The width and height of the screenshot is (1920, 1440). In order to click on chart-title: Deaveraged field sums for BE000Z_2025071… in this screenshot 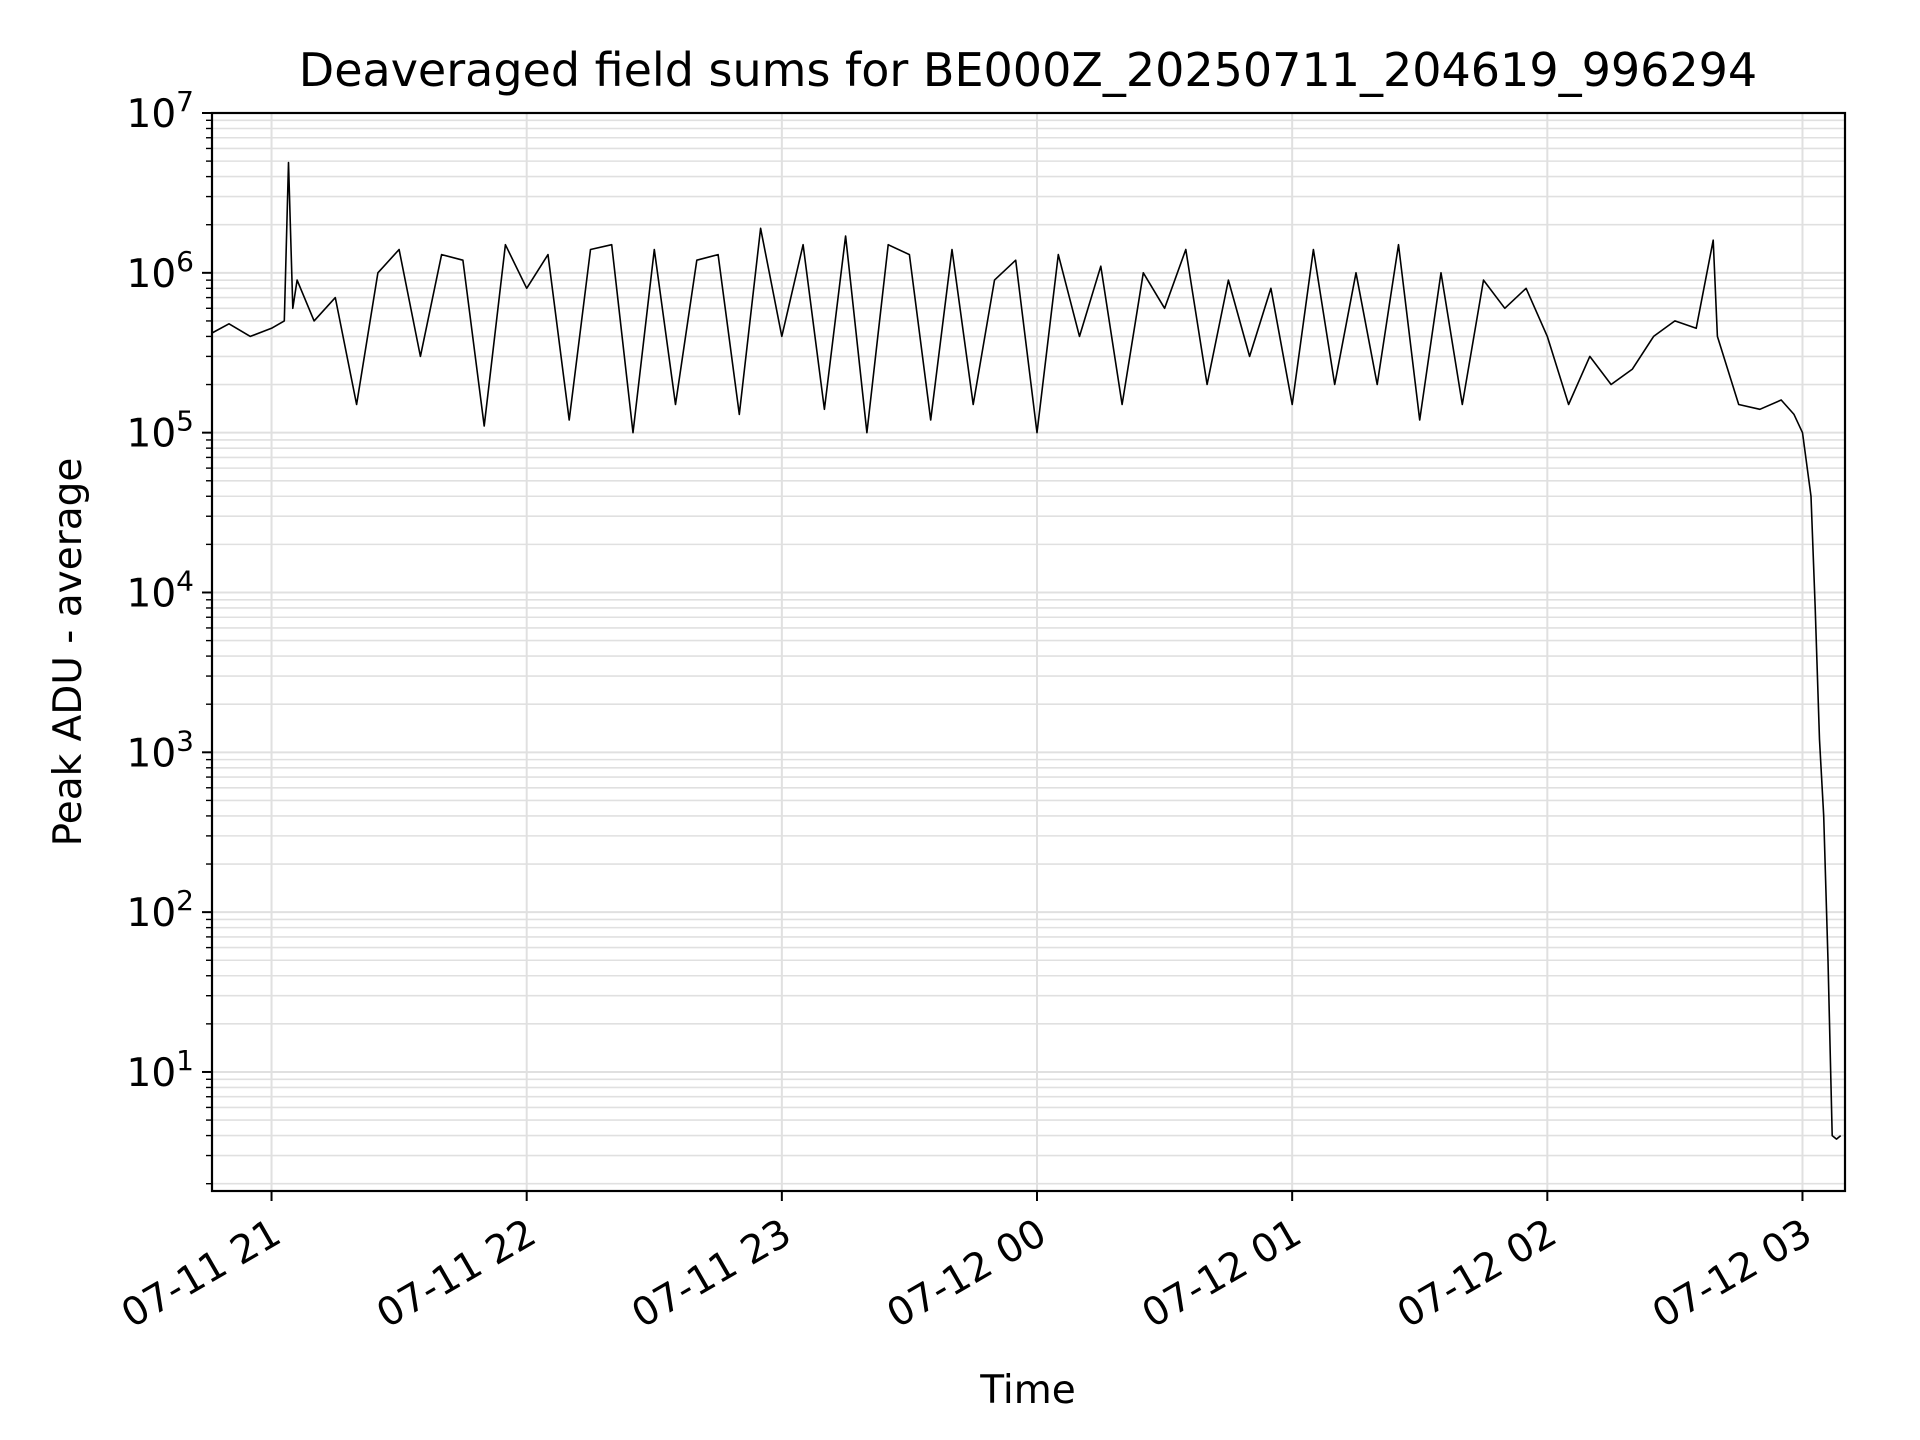, I will do `click(1028, 70)`.